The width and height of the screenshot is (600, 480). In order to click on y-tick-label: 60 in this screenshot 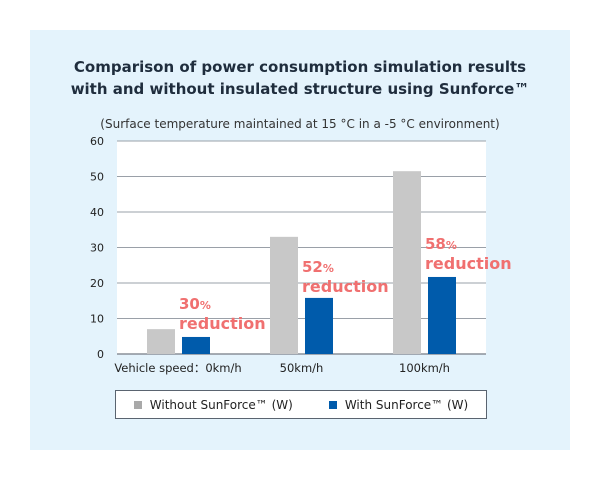, I will do `click(97, 141)`.